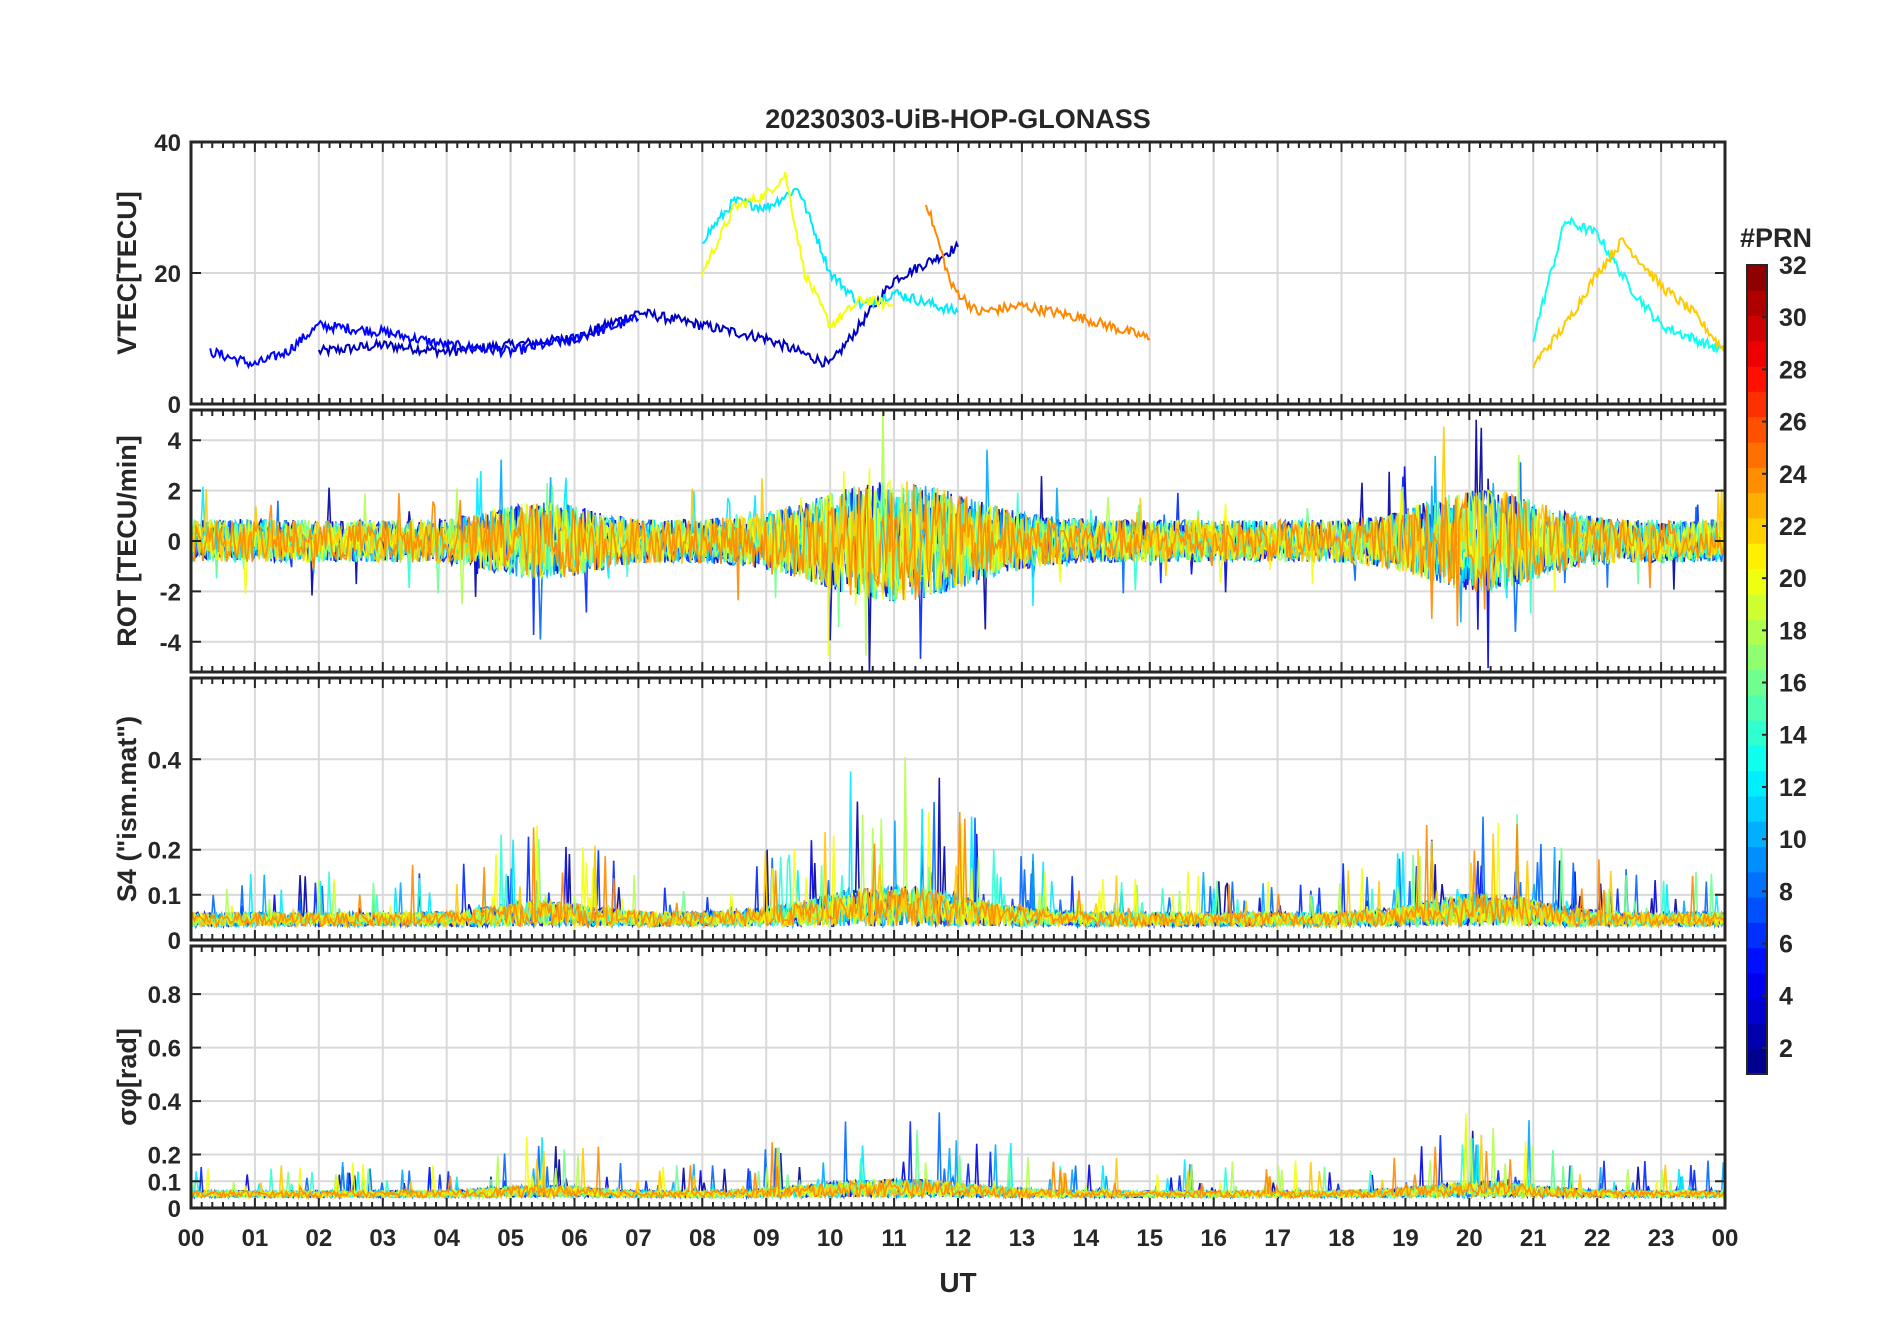 The image size is (1902, 1330). What do you see at coordinates (702, 1238) in the screenshot?
I see `x-tick-label: 08` at bounding box center [702, 1238].